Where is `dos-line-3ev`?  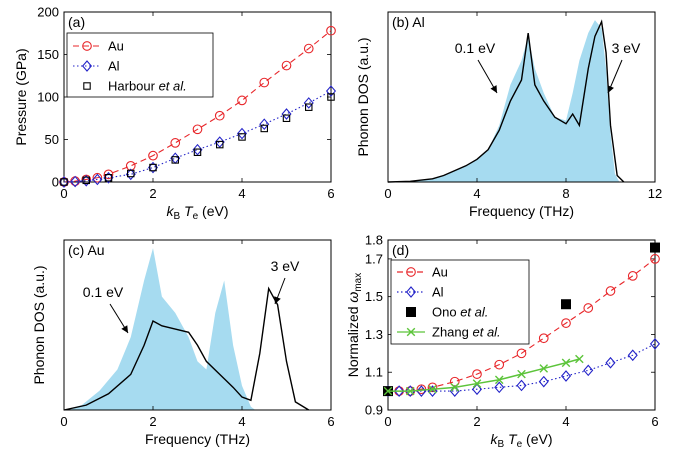 dos-line-3ev is located at coordinates (506, 101).